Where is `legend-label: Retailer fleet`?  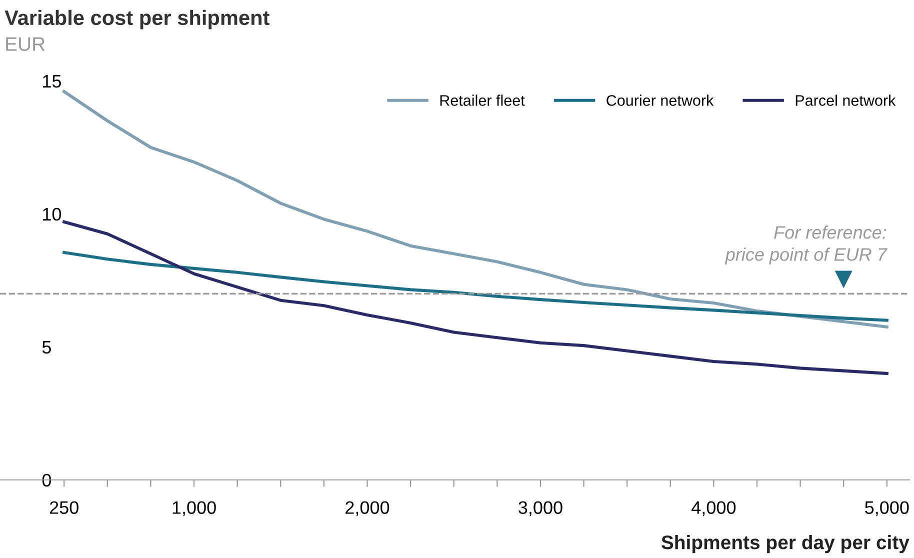
legend-label: Retailer fleet is located at coordinates (482, 100).